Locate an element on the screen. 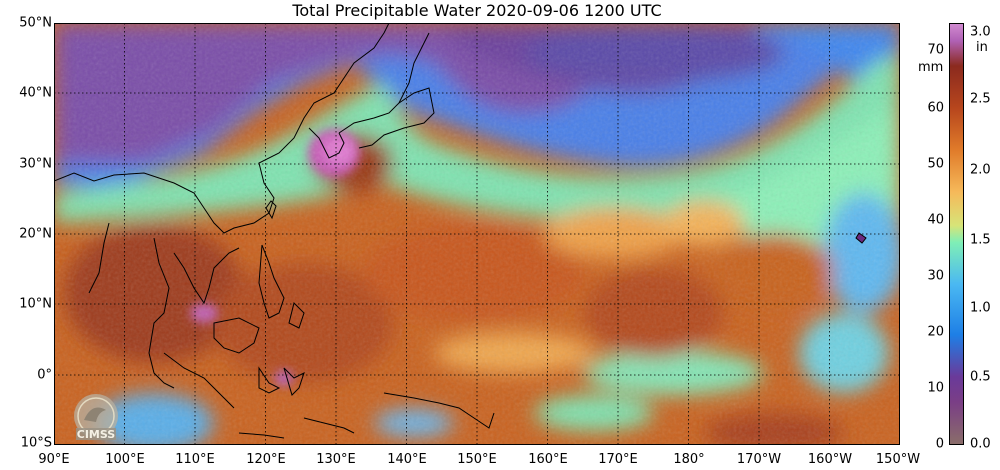 The image size is (1000, 470). lon-label: 160°E is located at coordinates (548, 459).